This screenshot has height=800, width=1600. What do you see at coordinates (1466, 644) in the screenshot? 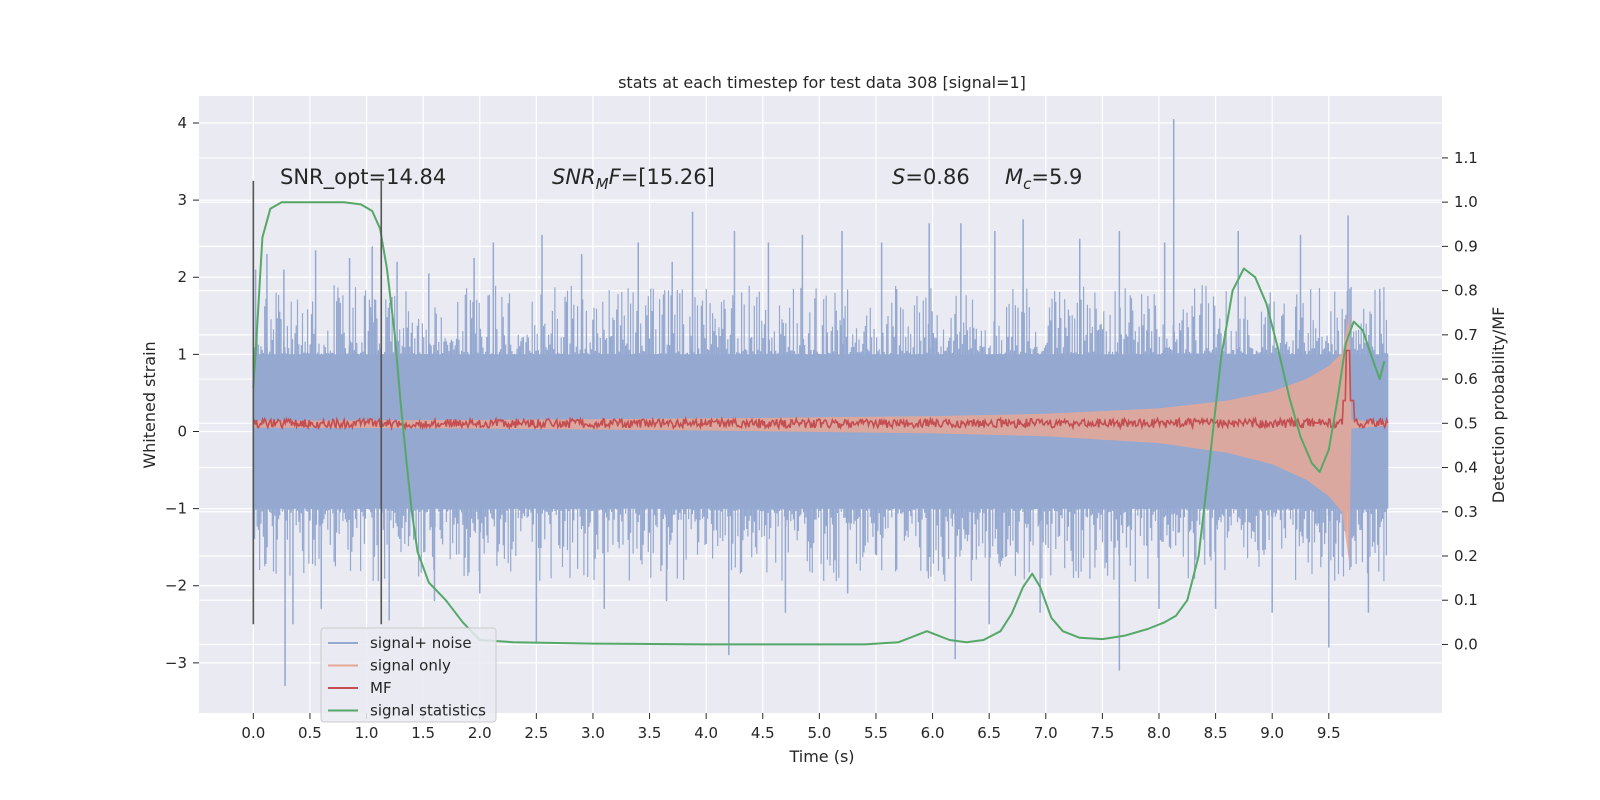
I see `y2-tick-label: 0.0` at bounding box center [1466, 644].